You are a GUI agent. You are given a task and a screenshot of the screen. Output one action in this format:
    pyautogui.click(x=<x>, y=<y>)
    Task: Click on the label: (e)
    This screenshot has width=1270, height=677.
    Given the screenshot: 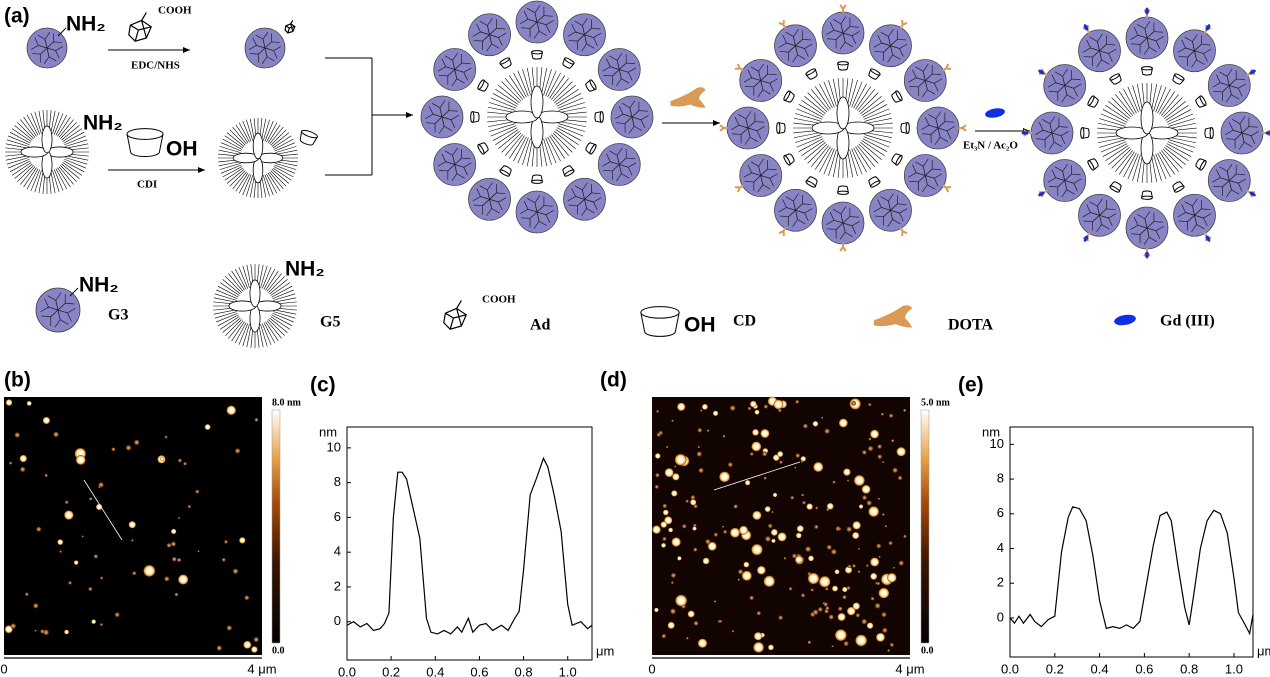 What is the action you would take?
    pyautogui.click(x=971, y=385)
    